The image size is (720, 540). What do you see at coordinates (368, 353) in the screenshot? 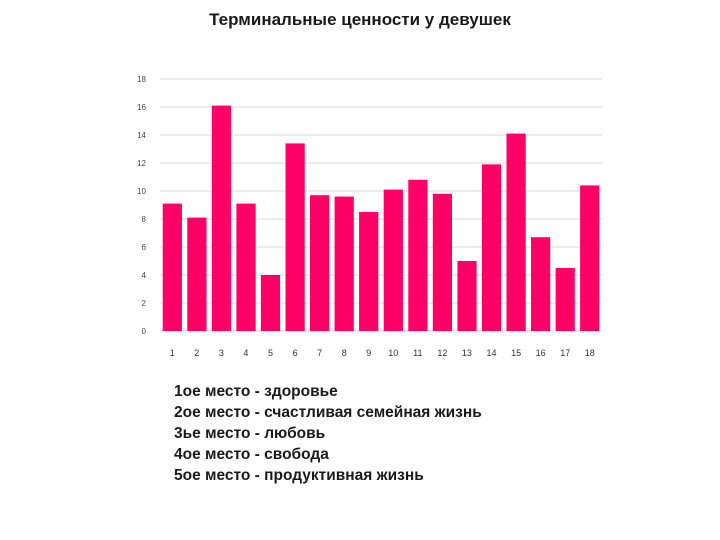
I see `x-tick-label: 9` at bounding box center [368, 353].